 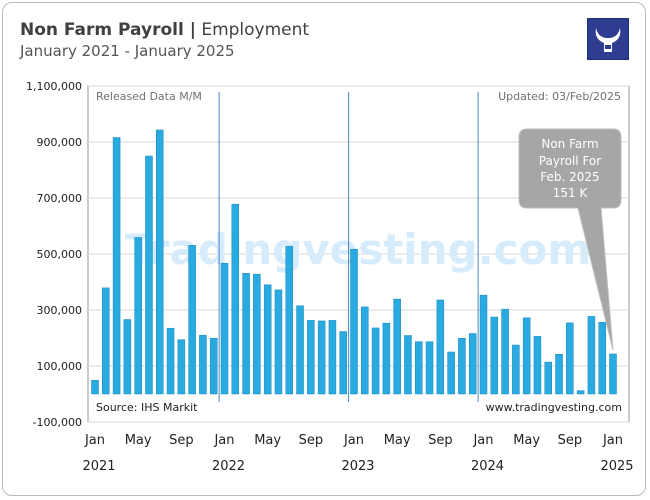 What do you see at coordinates (147, 407) in the screenshot?
I see `source-note: Source: IHS Markit` at bounding box center [147, 407].